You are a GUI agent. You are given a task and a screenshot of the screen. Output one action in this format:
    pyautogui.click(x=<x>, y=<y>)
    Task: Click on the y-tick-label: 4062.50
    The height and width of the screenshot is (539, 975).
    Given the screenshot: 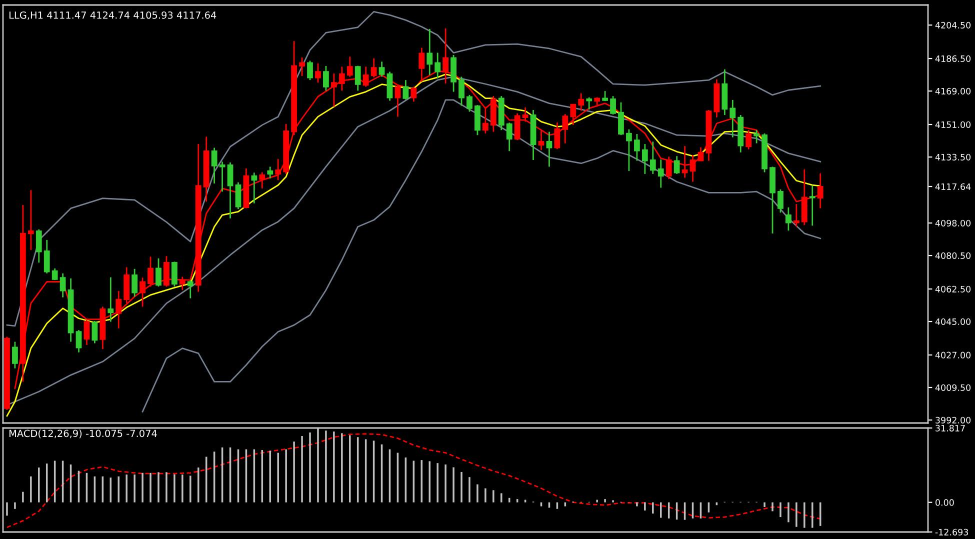 What is the action you would take?
    pyautogui.click(x=953, y=289)
    